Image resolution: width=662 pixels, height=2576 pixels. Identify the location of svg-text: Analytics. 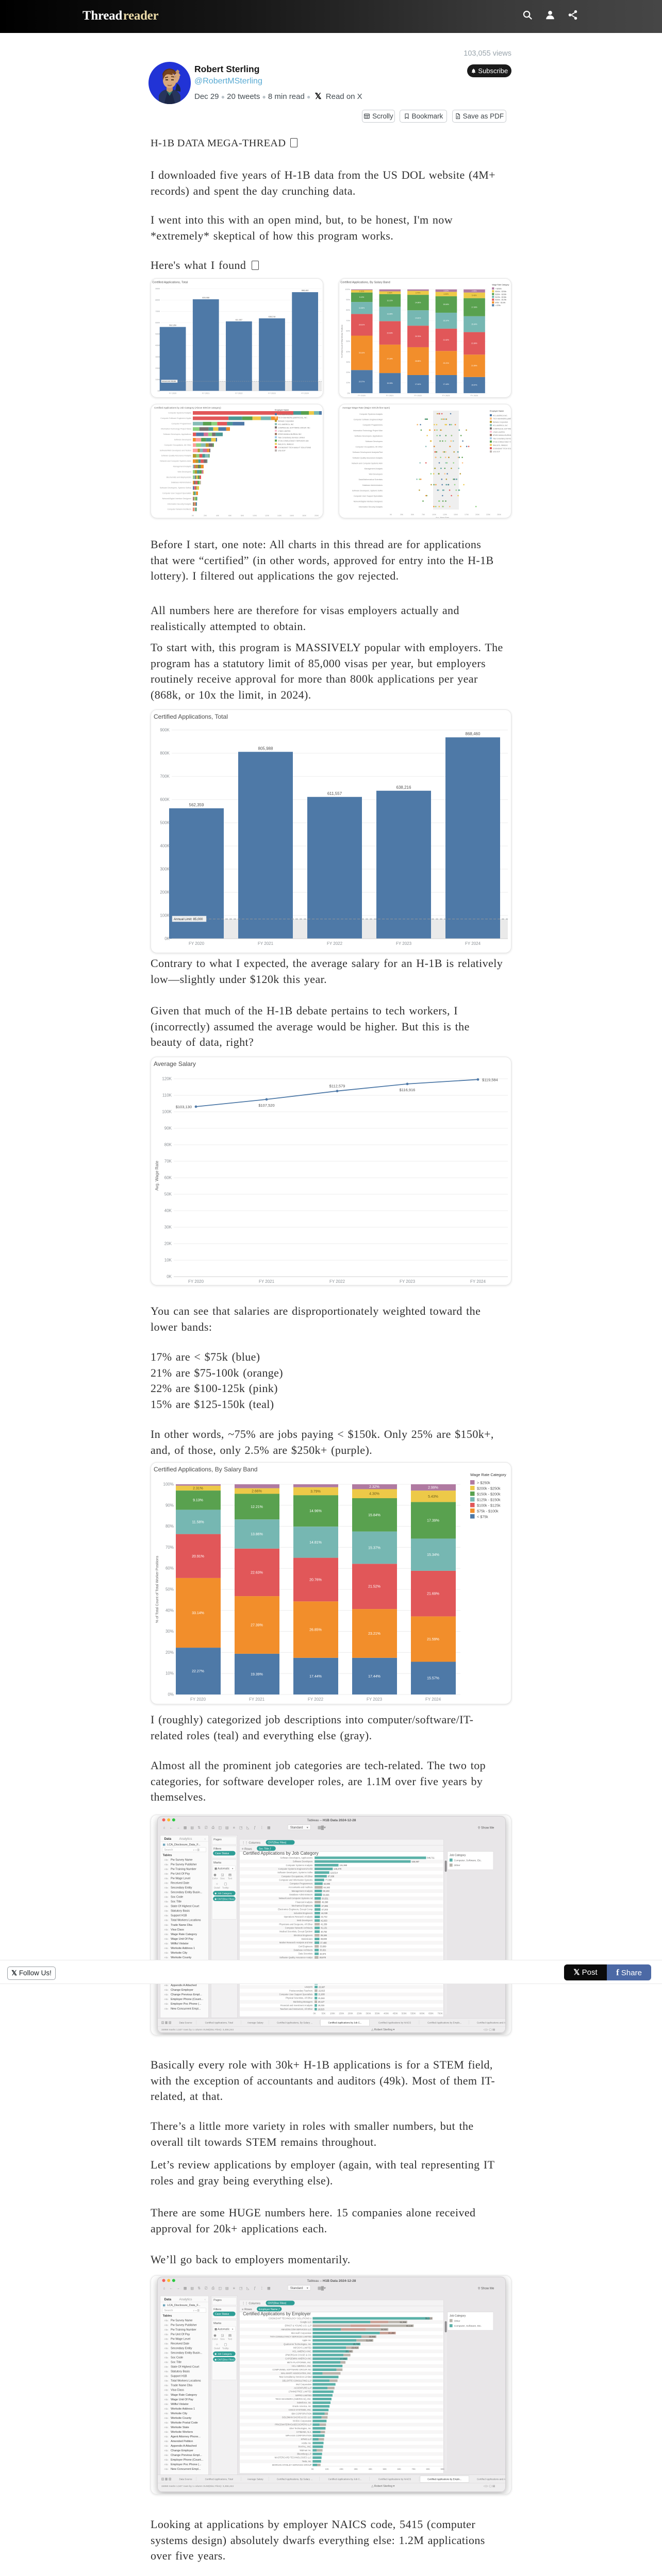
(185, 2299).